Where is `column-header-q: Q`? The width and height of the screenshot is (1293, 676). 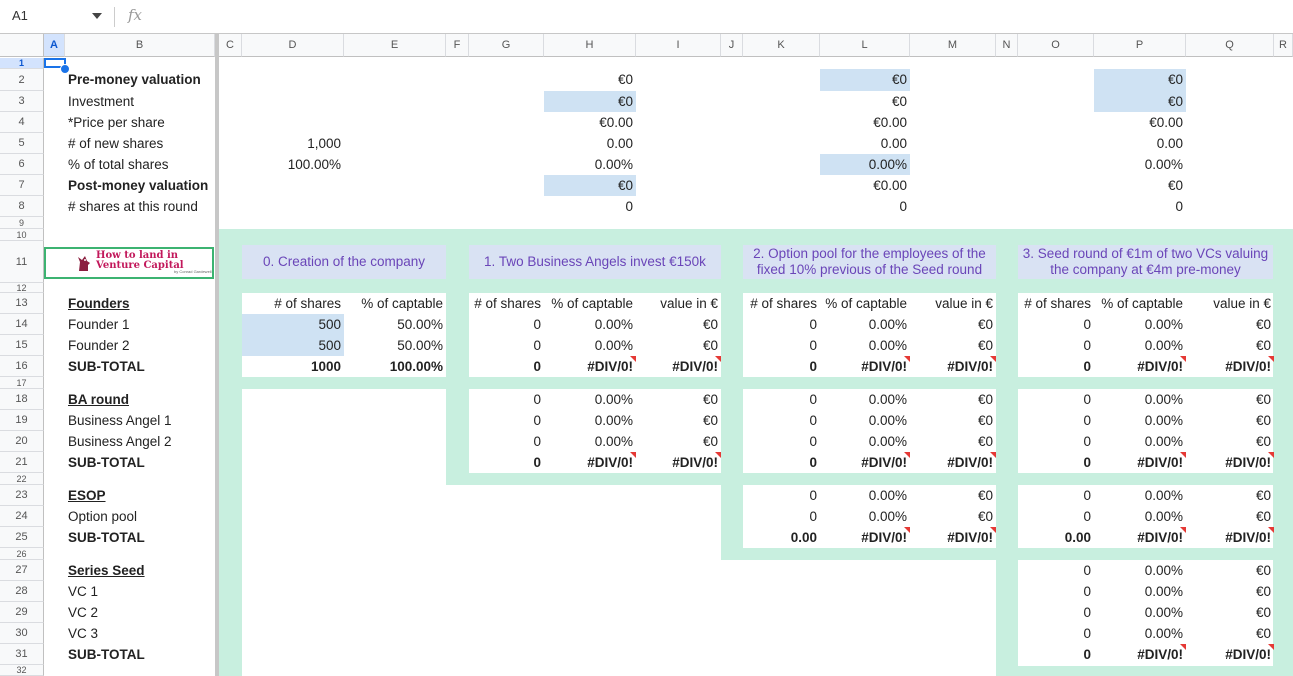 column-header-q: Q is located at coordinates (1230, 45).